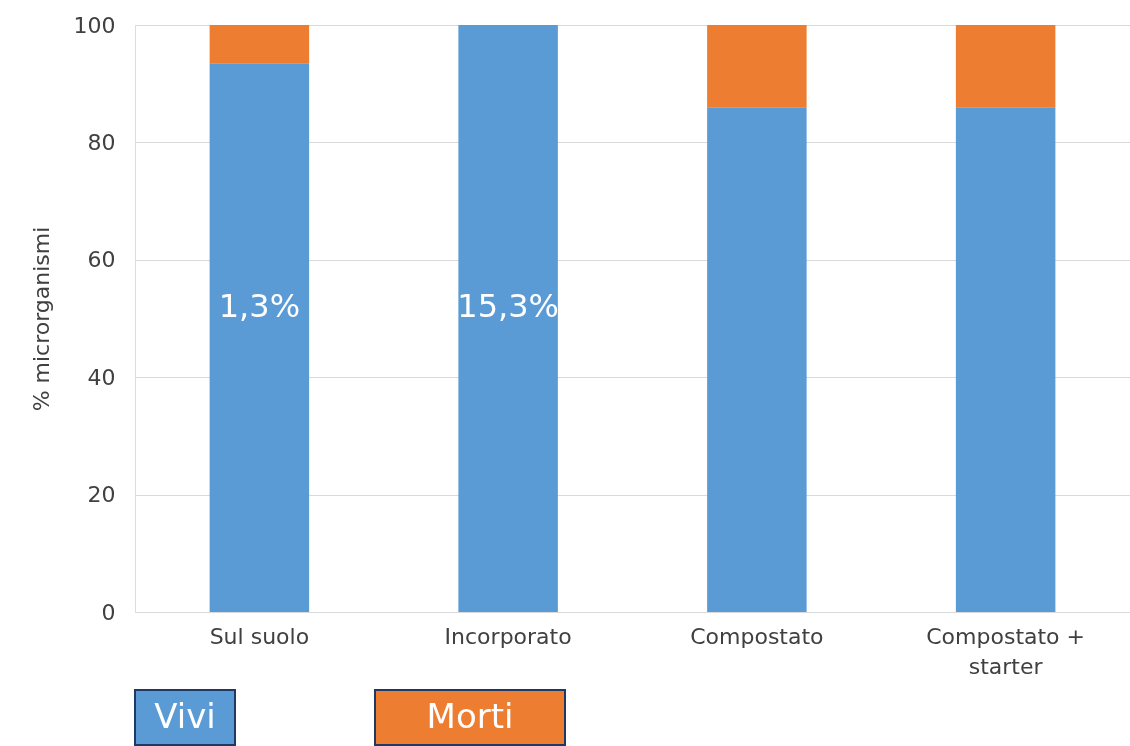 This screenshot has width=1130, height=746. What do you see at coordinates (108, 612) in the screenshot?
I see `y-tick-label: 0` at bounding box center [108, 612].